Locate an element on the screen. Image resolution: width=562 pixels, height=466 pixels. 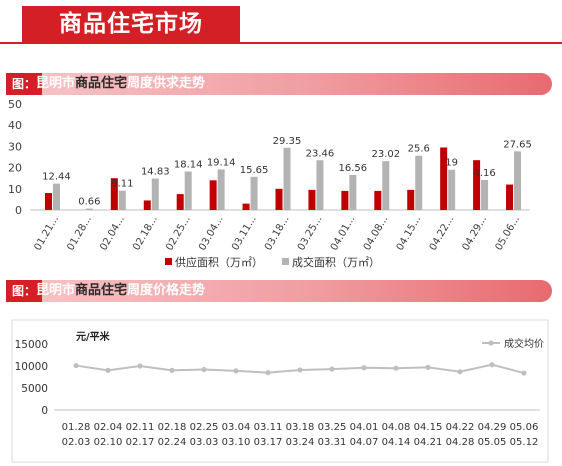
y-tick-label: 0 is located at coordinates (18, 210).